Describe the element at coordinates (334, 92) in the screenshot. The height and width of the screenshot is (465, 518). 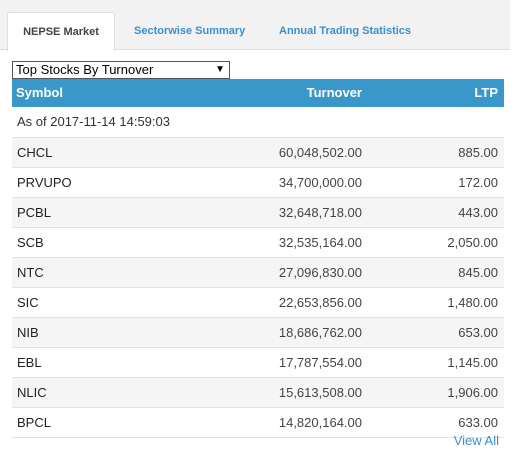
I see `column-header-turnover: Turnover` at that location.